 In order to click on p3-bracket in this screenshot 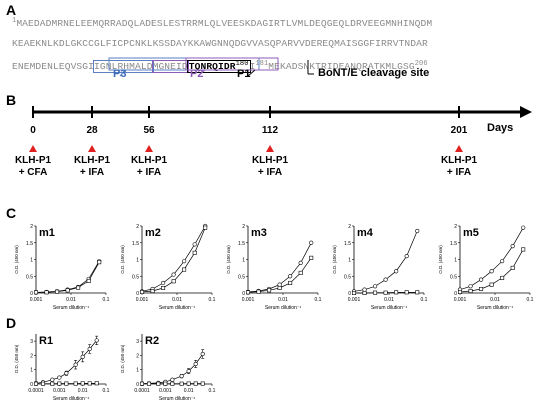, I will do `click(184, 64)`.